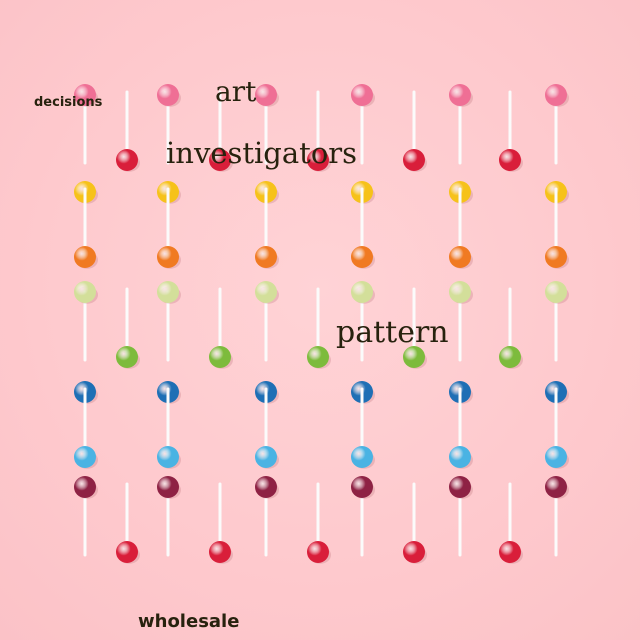  Describe the element at coordinates (189, 621) in the screenshot. I see `word-wholesale: wholesale` at that location.